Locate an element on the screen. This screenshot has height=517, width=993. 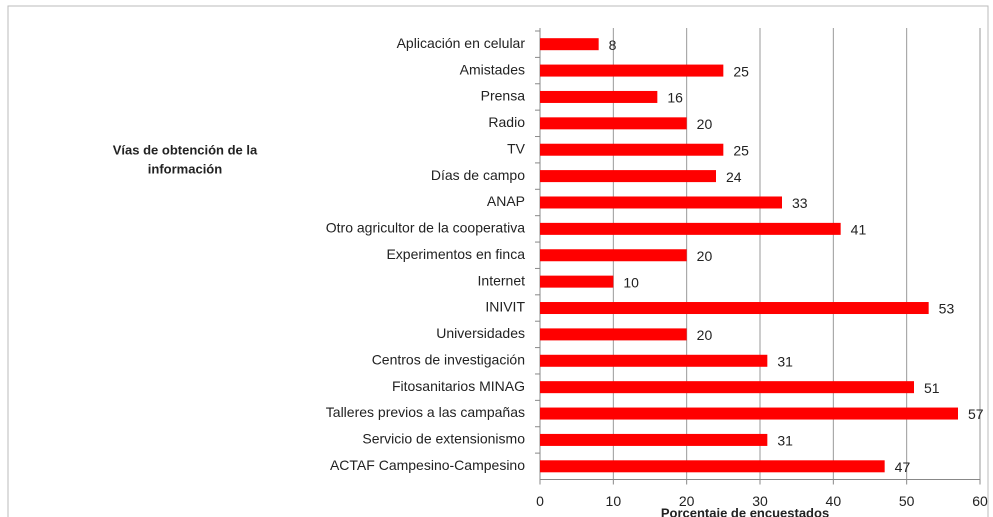
data-label: 24 is located at coordinates (734, 177).